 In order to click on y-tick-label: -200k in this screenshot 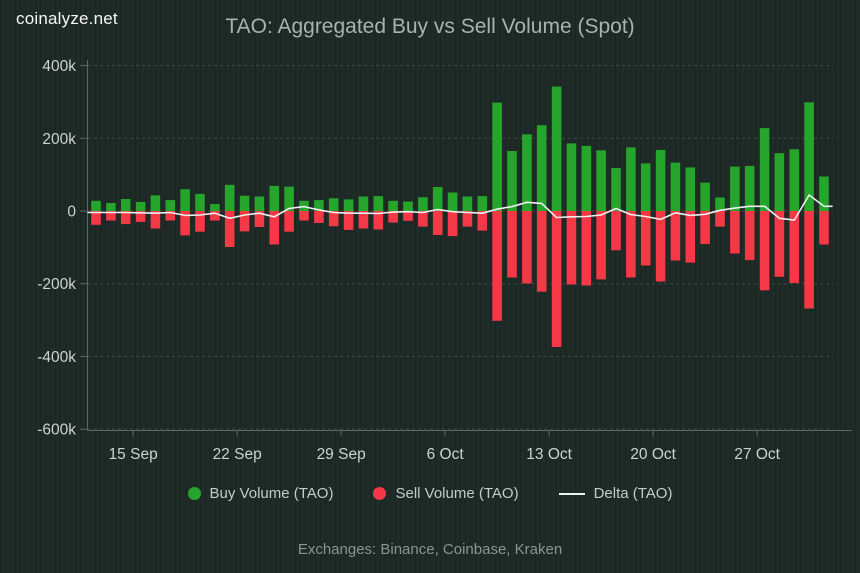, I will do `click(56, 284)`.